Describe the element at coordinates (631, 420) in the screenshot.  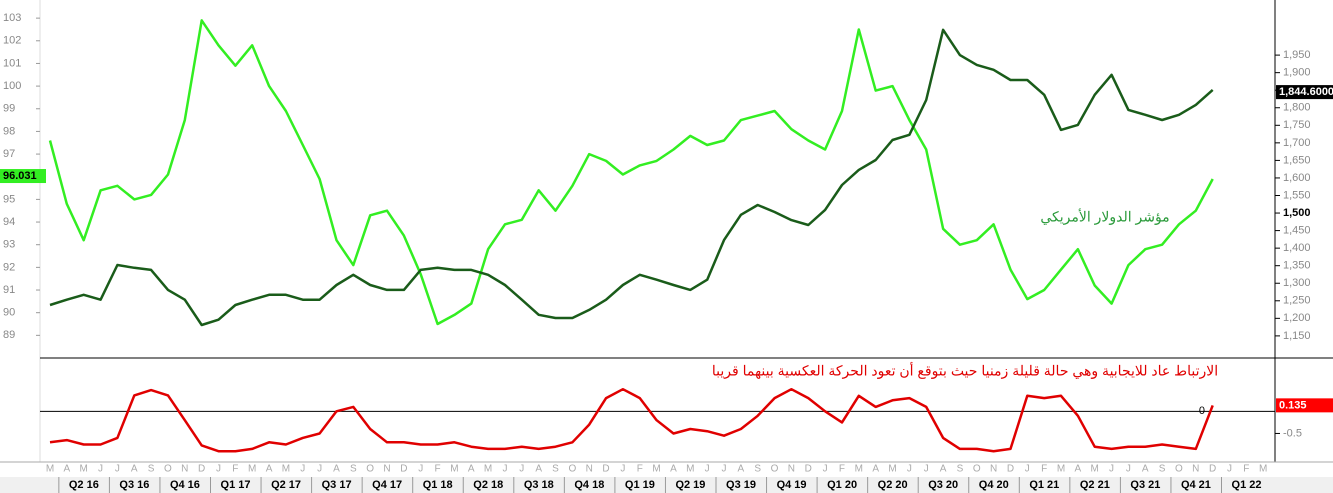
I see `series-line` at that location.